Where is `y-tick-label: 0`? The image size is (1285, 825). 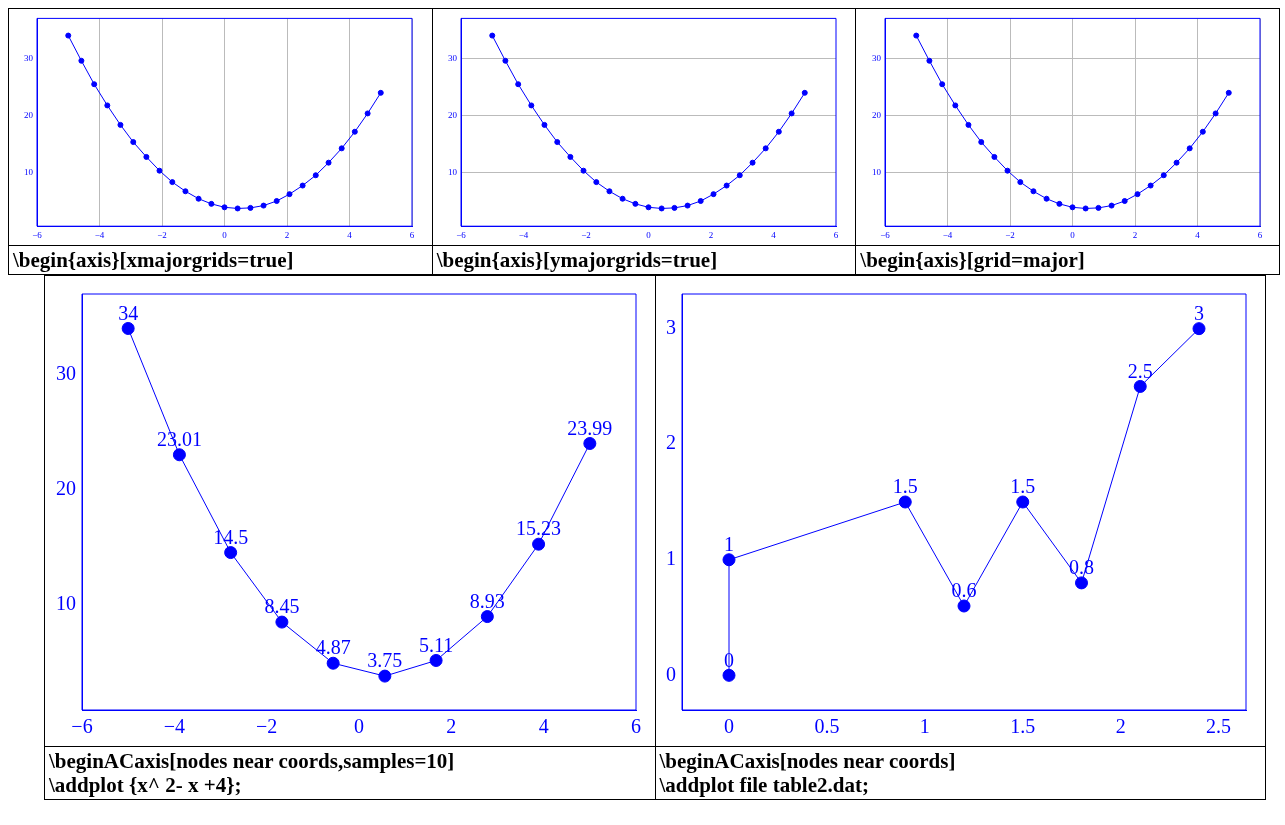 y-tick-label: 0 is located at coordinates (671, 673).